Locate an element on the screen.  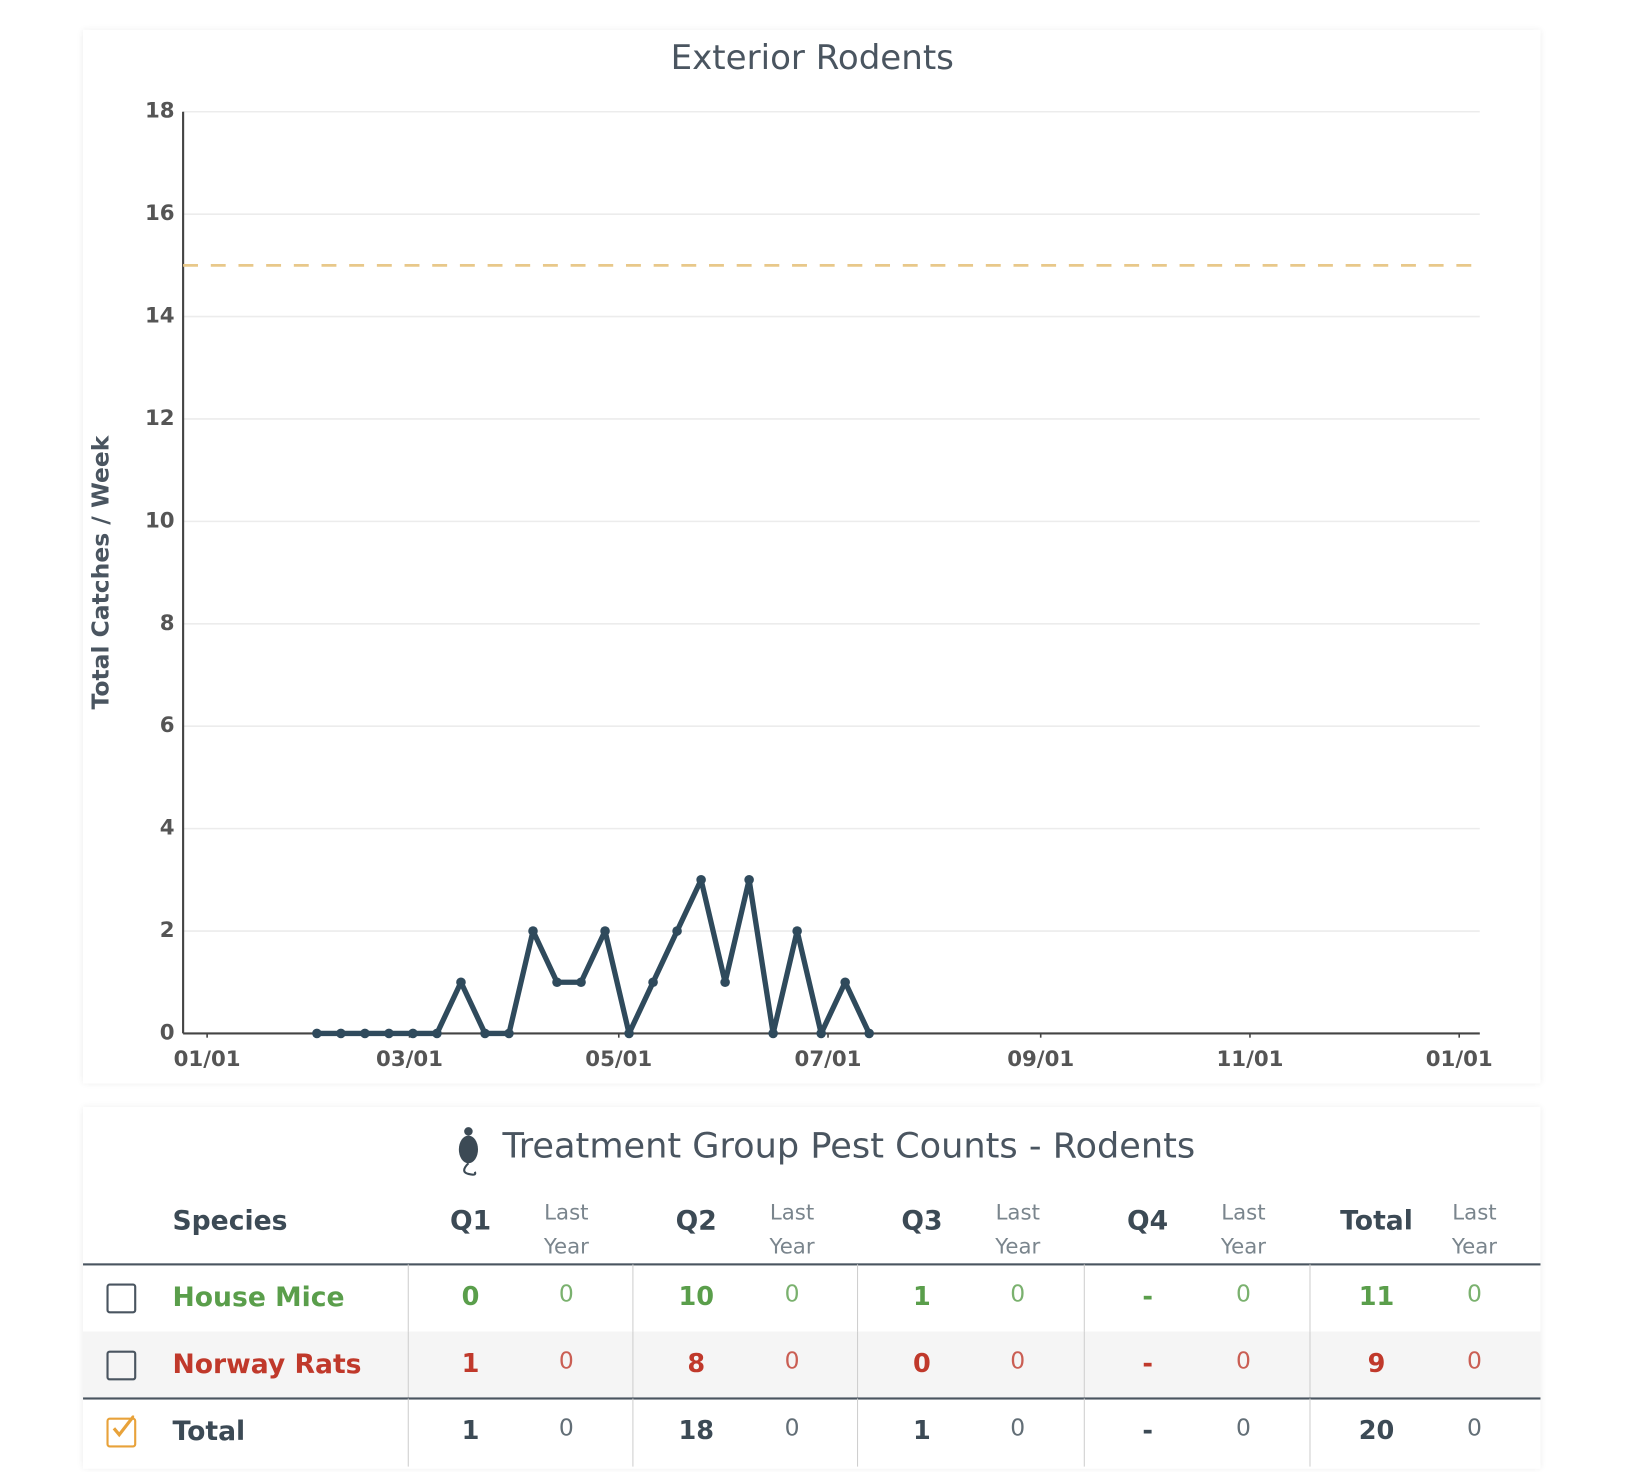
column-header: Total is located at coordinates (1376, 1220).